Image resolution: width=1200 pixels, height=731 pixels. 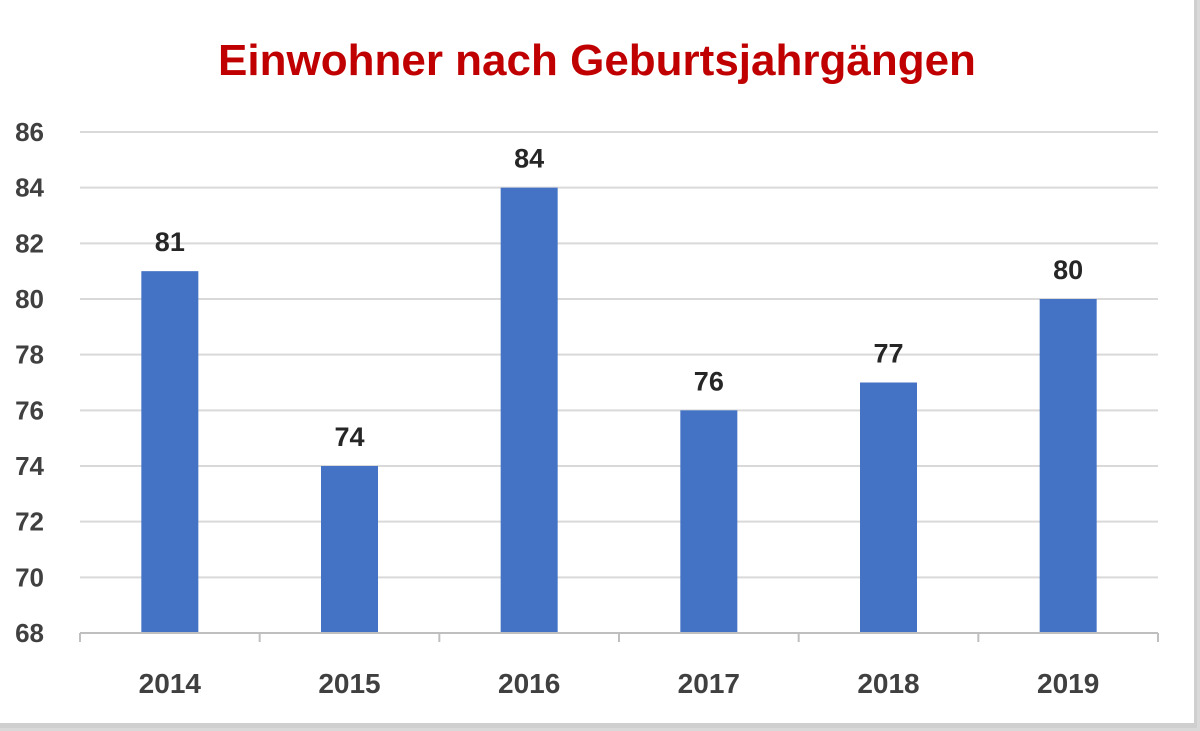 What do you see at coordinates (29, 466) in the screenshot?
I see `y-tick-label: 74` at bounding box center [29, 466].